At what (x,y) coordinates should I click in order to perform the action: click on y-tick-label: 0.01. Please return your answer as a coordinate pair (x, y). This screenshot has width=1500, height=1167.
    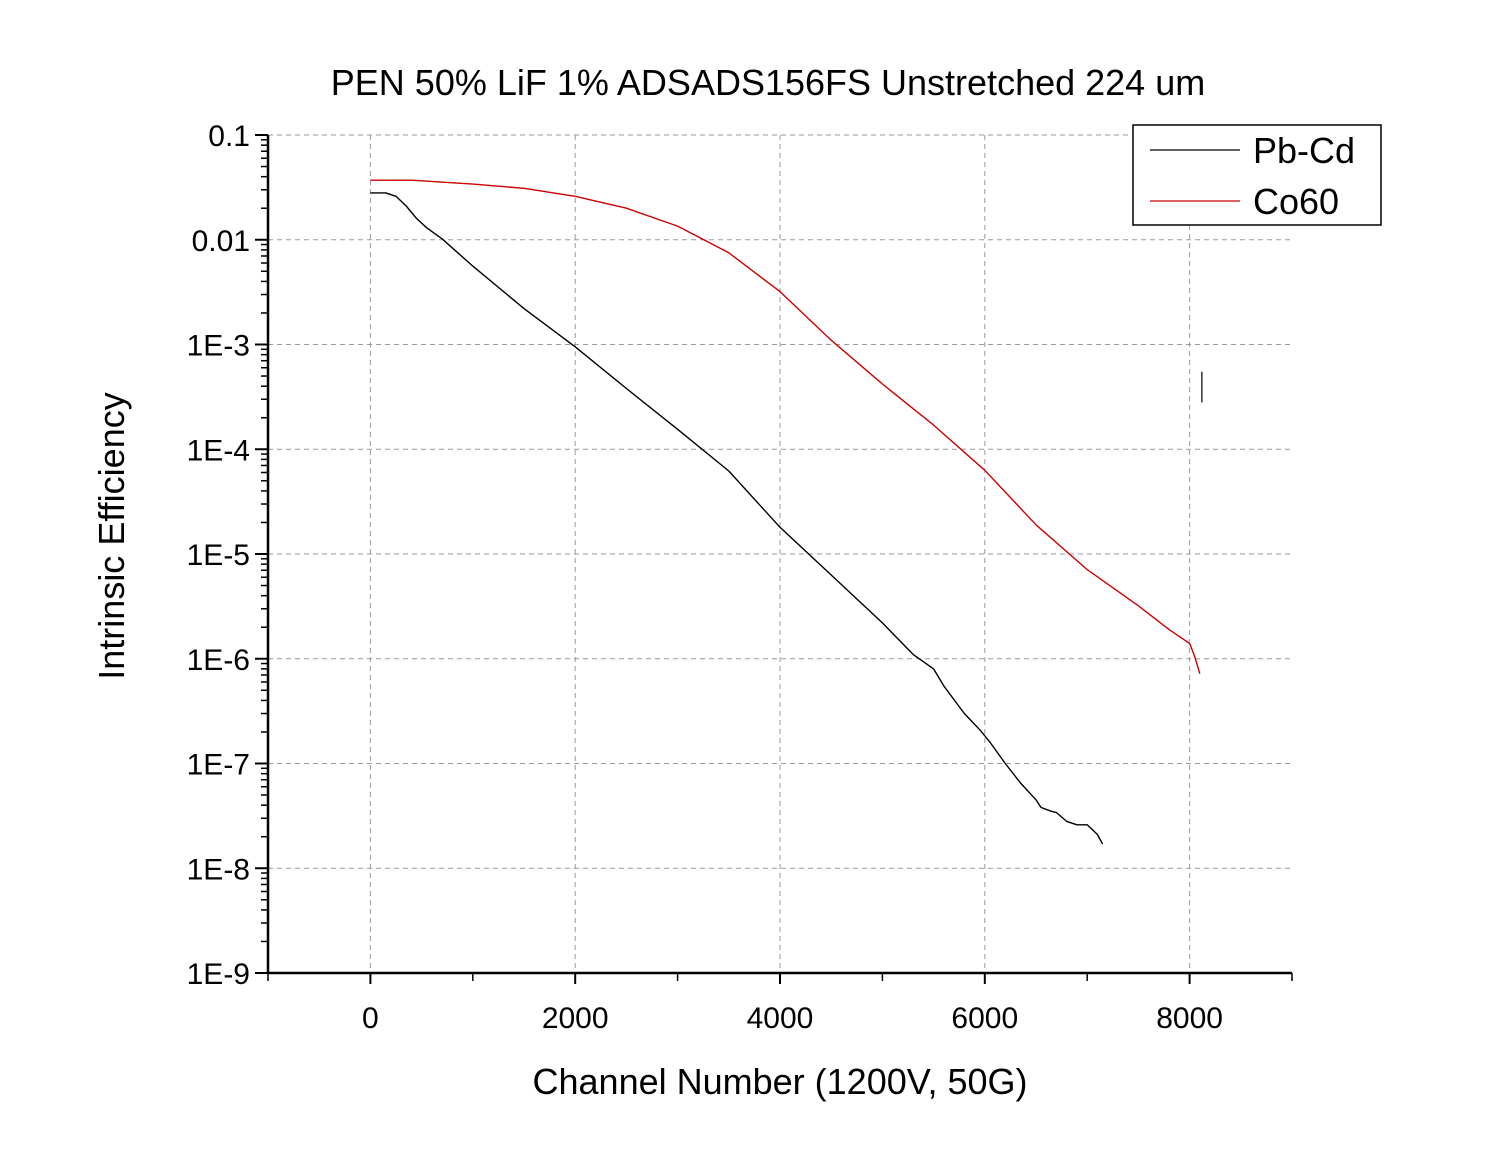
    Looking at the image, I should click on (221, 241).